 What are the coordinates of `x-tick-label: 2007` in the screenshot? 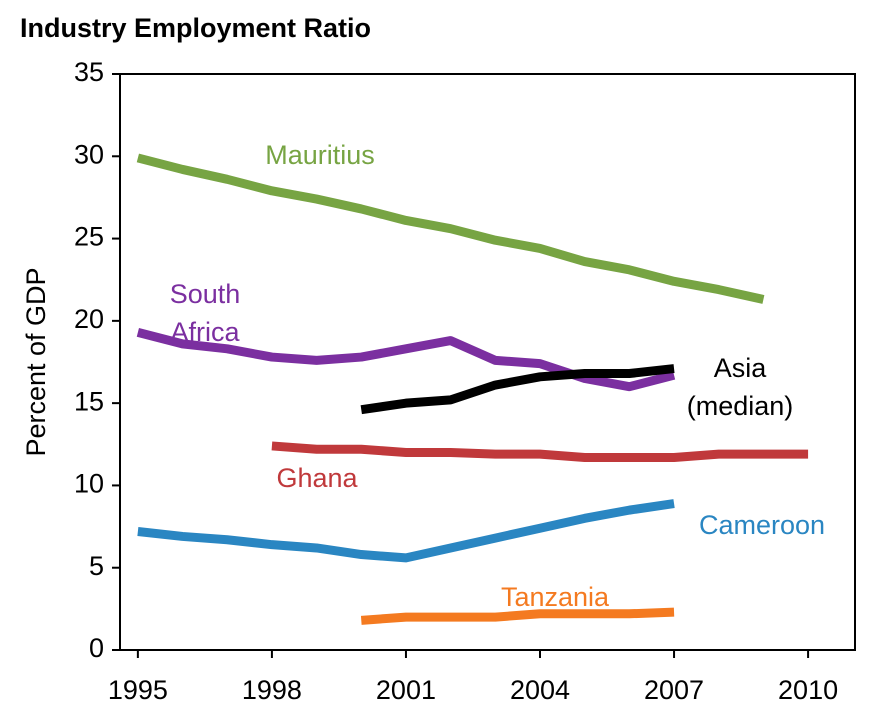 It's located at (674, 690).